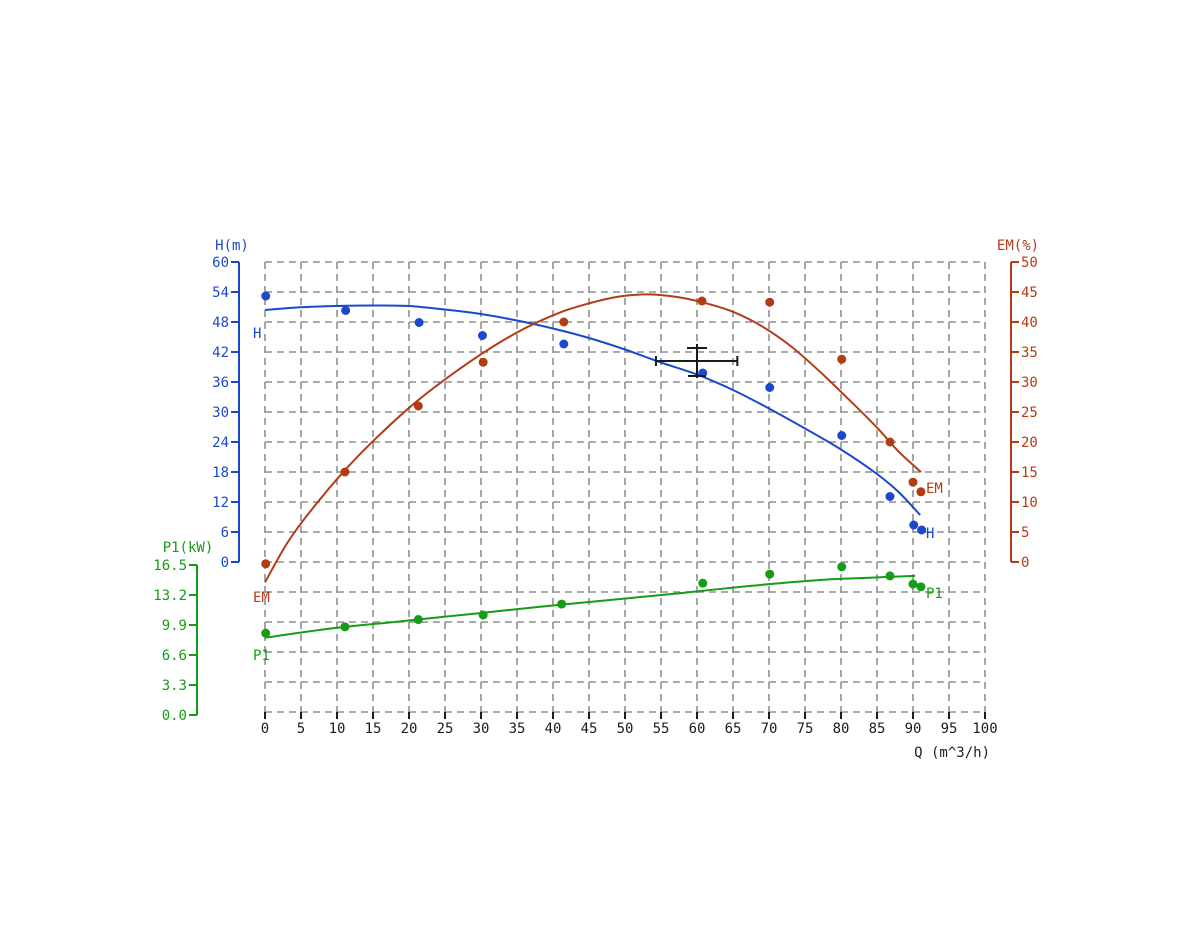  Describe the element at coordinates (174, 656) in the screenshot. I see `p1-tick-label: 6.6` at that location.